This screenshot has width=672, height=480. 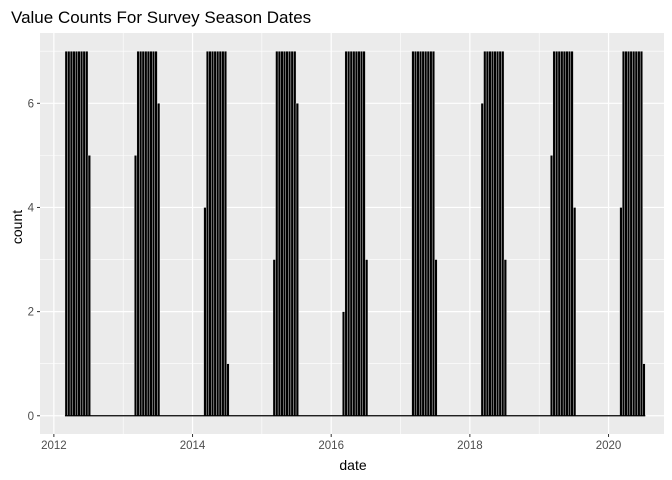 What do you see at coordinates (470, 446) in the screenshot?
I see `x-tick-label: 2018` at bounding box center [470, 446].